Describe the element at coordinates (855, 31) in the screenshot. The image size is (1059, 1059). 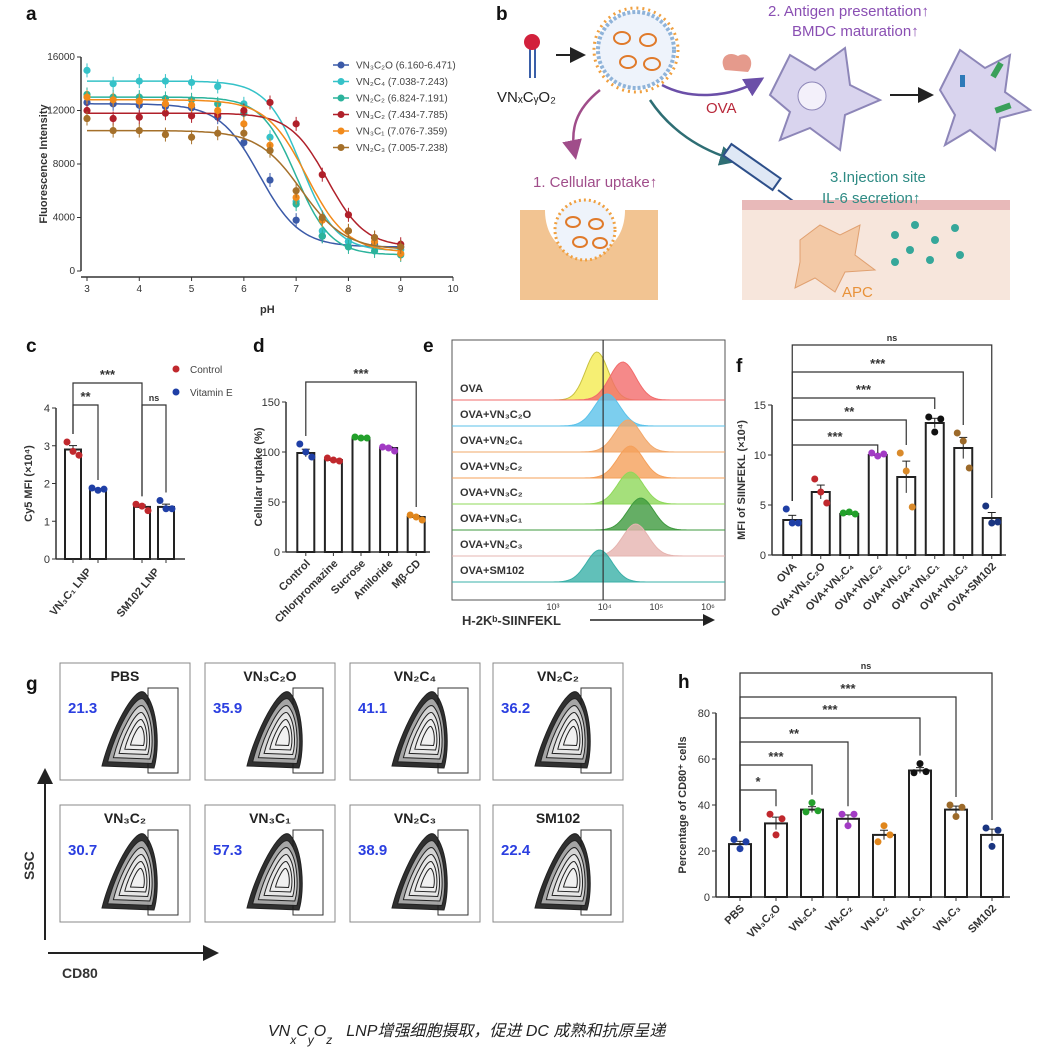
I see `step2-line2: BMDC maturation↑` at that location.